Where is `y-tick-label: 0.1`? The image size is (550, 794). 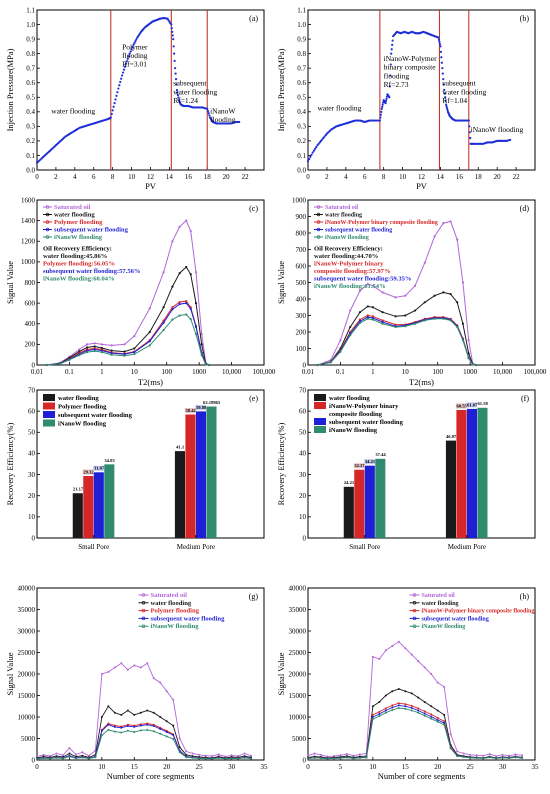
y-tick-label: 0.1 is located at coordinates (30, 156).